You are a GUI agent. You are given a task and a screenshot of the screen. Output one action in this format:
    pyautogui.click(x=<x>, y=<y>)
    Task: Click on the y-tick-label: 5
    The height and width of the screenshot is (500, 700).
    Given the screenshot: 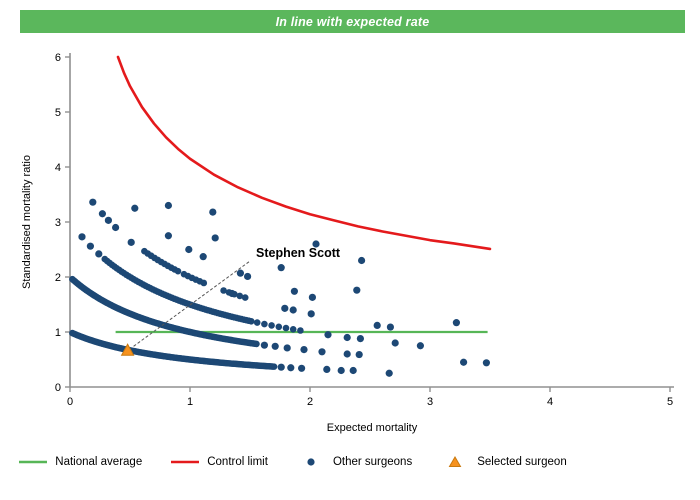 What is the action you would take?
    pyautogui.click(x=58, y=113)
    